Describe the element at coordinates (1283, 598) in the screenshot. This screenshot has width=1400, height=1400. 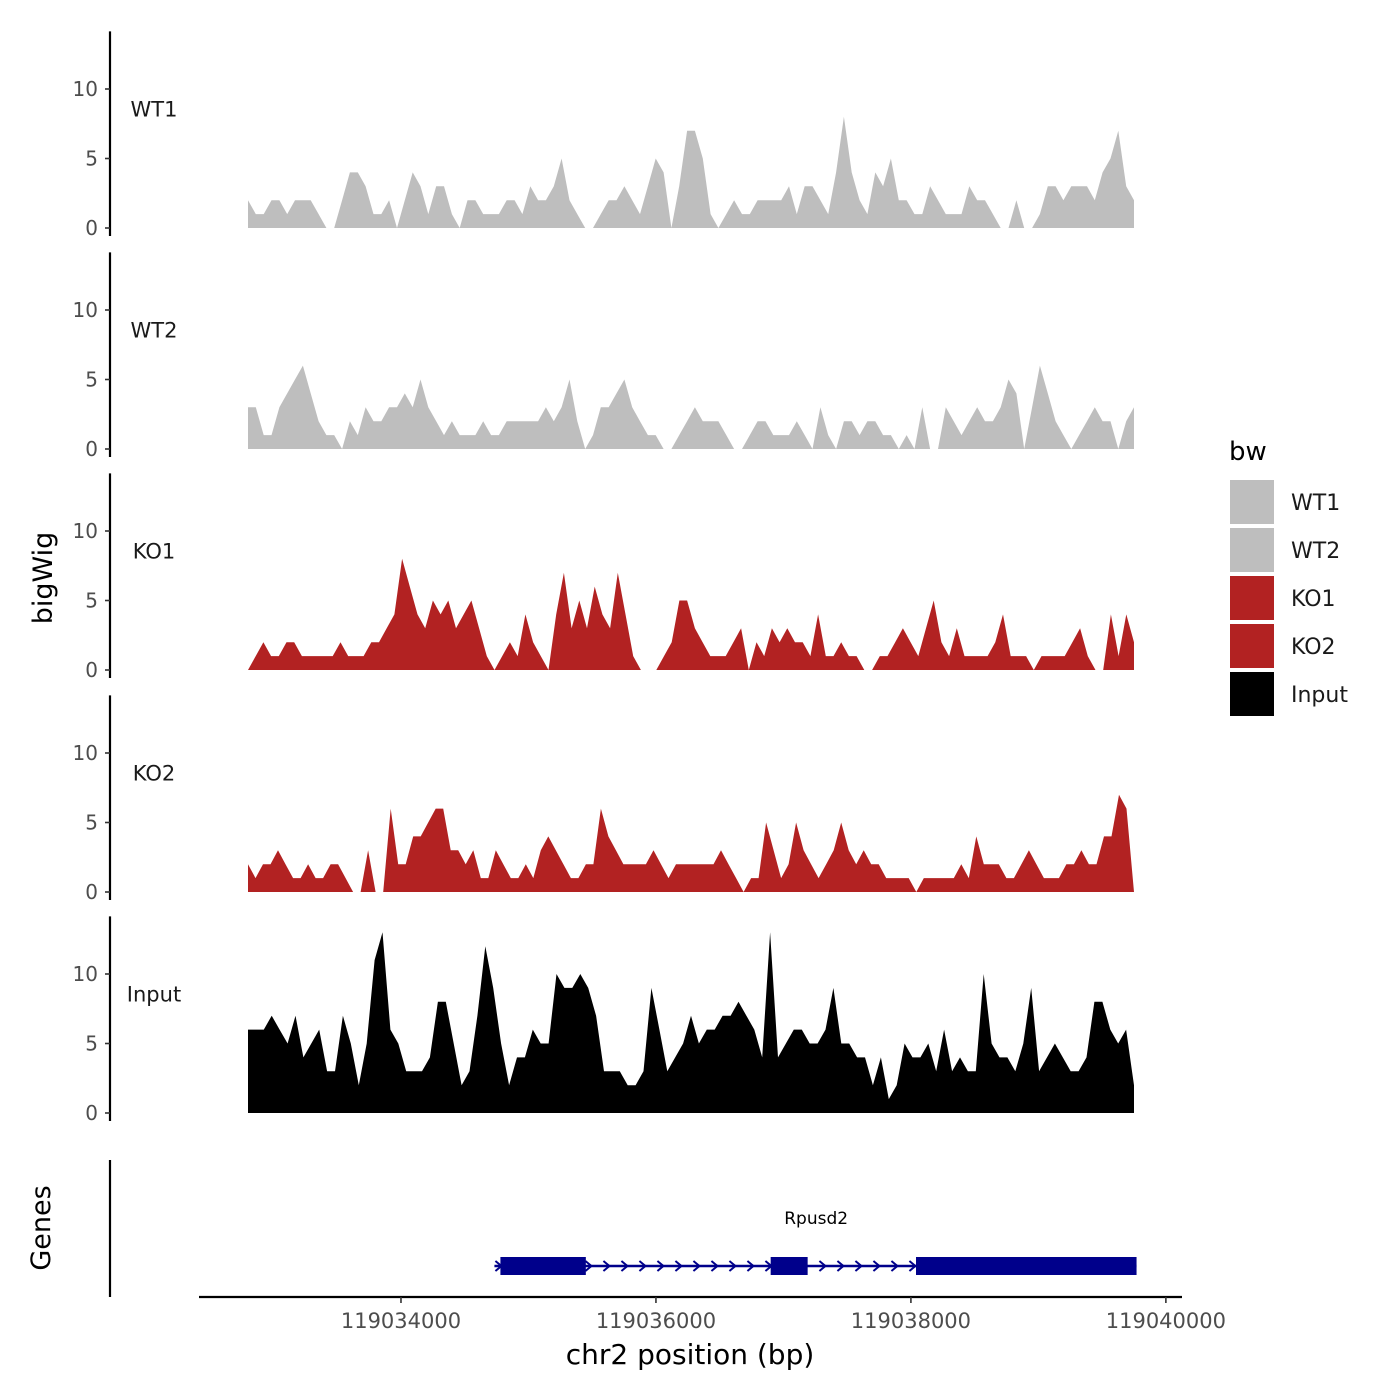
I see `legend-item-ko1: KO1` at that location.